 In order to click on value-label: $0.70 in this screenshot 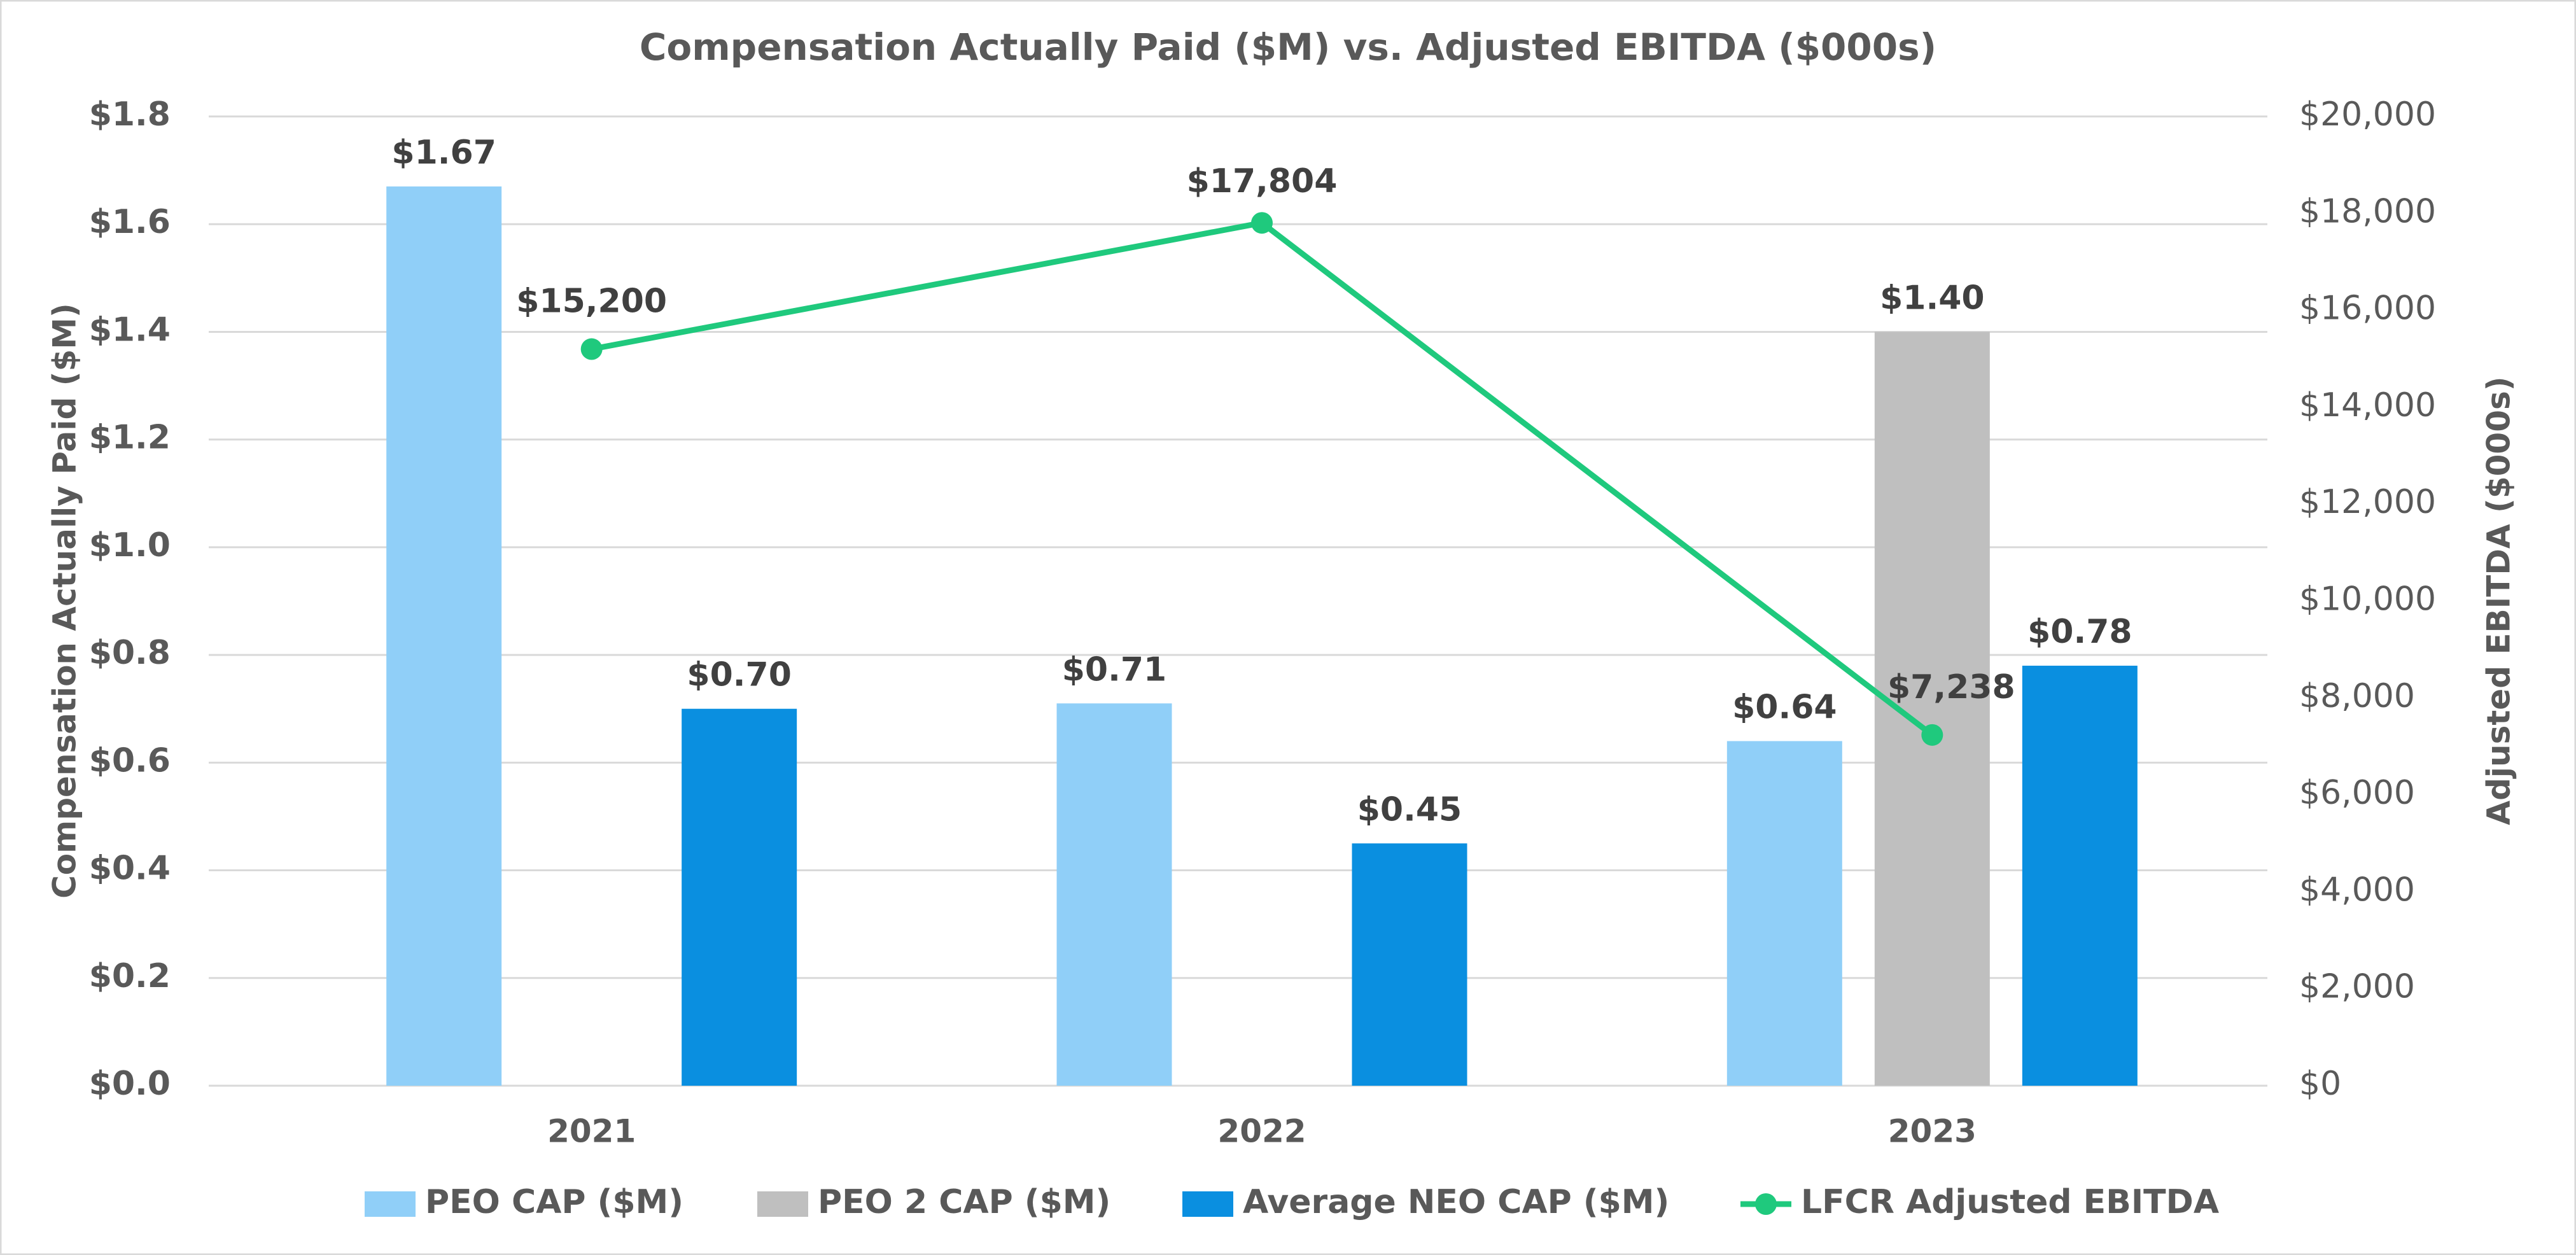, I will do `click(739, 675)`.